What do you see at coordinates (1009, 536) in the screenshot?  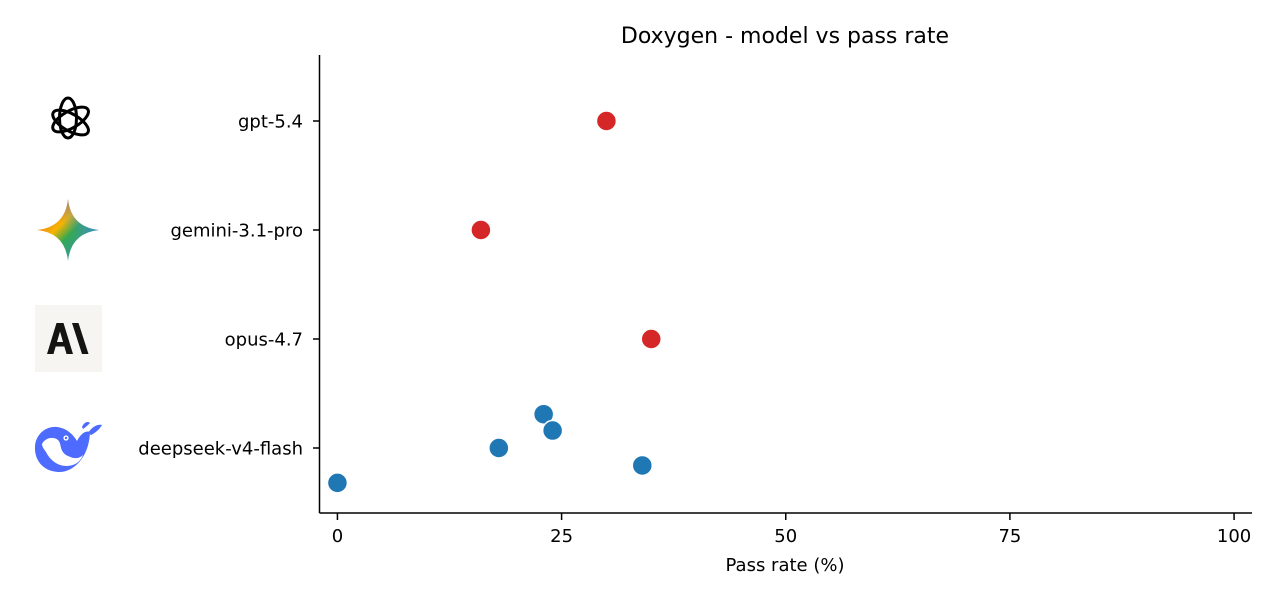 I see `x-tick-label: 75` at bounding box center [1009, 536].